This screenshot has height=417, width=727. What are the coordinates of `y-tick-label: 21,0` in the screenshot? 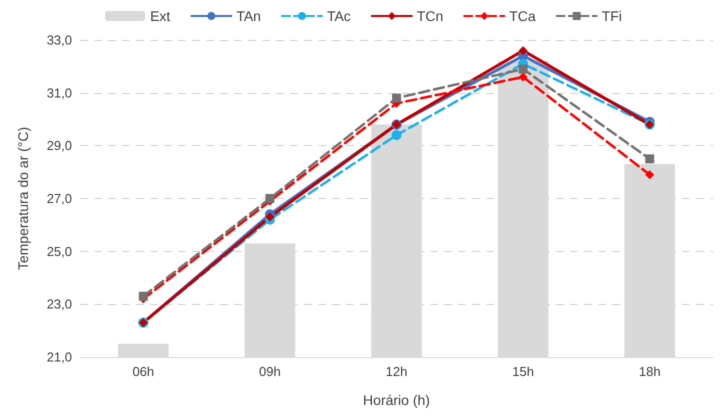 It's located at (59, 357).